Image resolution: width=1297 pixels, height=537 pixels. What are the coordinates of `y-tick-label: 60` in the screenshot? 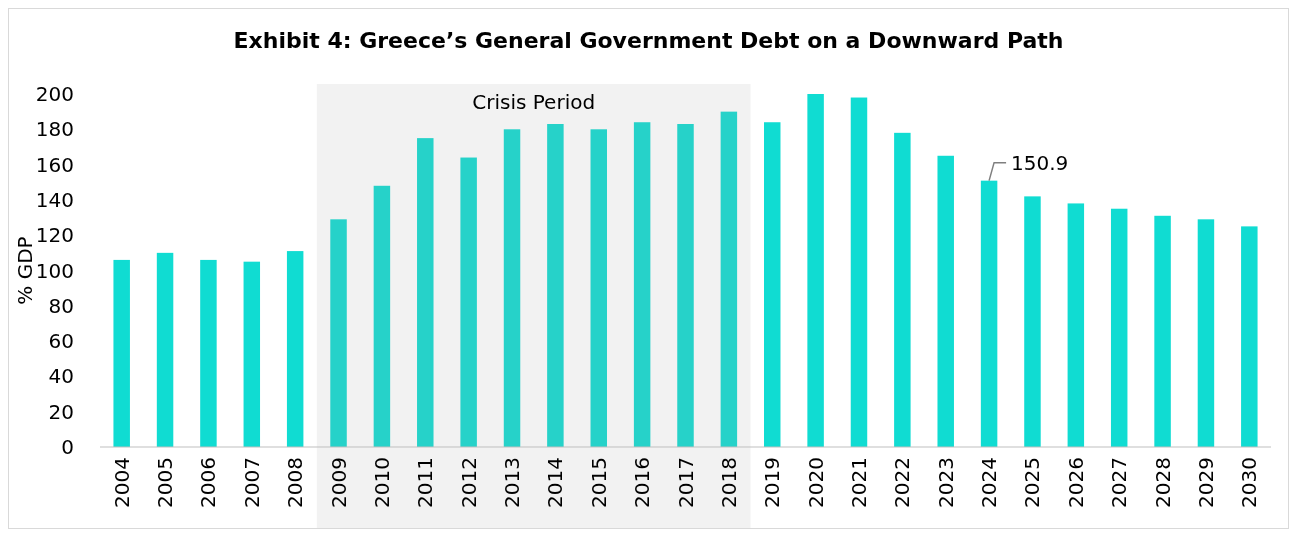 It's located at (61, 341).